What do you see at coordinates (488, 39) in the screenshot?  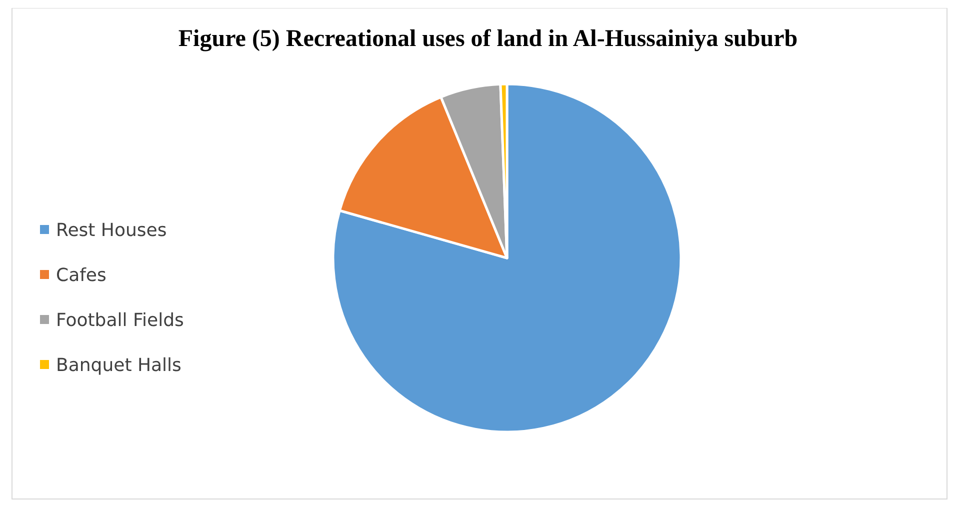 I see `chart-title: Figure (5) Recreational uses of land in Al-Hussainiya suburb` at bounding box center [488, 39].